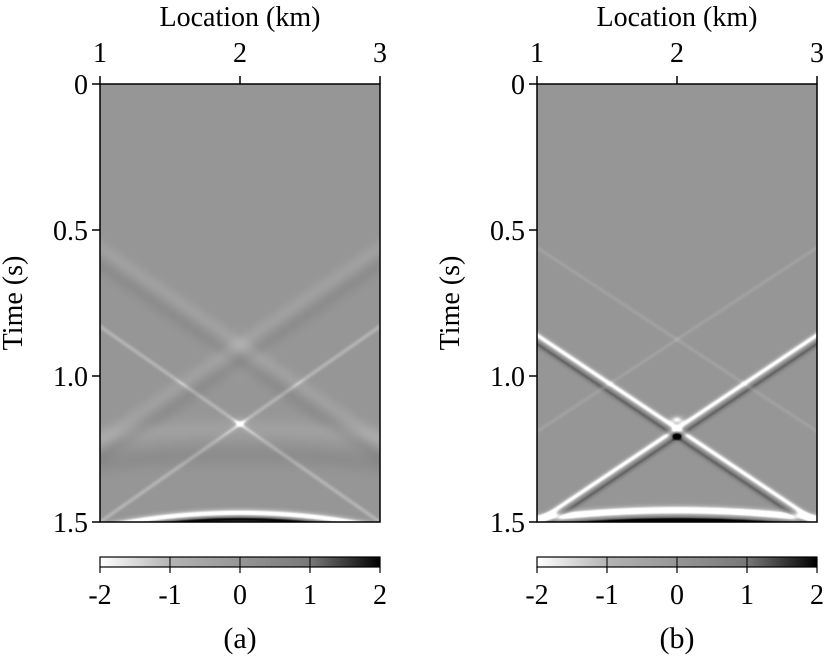 The height and width of the screenshot is (660, 826). What do you see at coordinates (239, 638) in the screenshot?
I see `panel-label: (a)` at bounding box center [239, 638].